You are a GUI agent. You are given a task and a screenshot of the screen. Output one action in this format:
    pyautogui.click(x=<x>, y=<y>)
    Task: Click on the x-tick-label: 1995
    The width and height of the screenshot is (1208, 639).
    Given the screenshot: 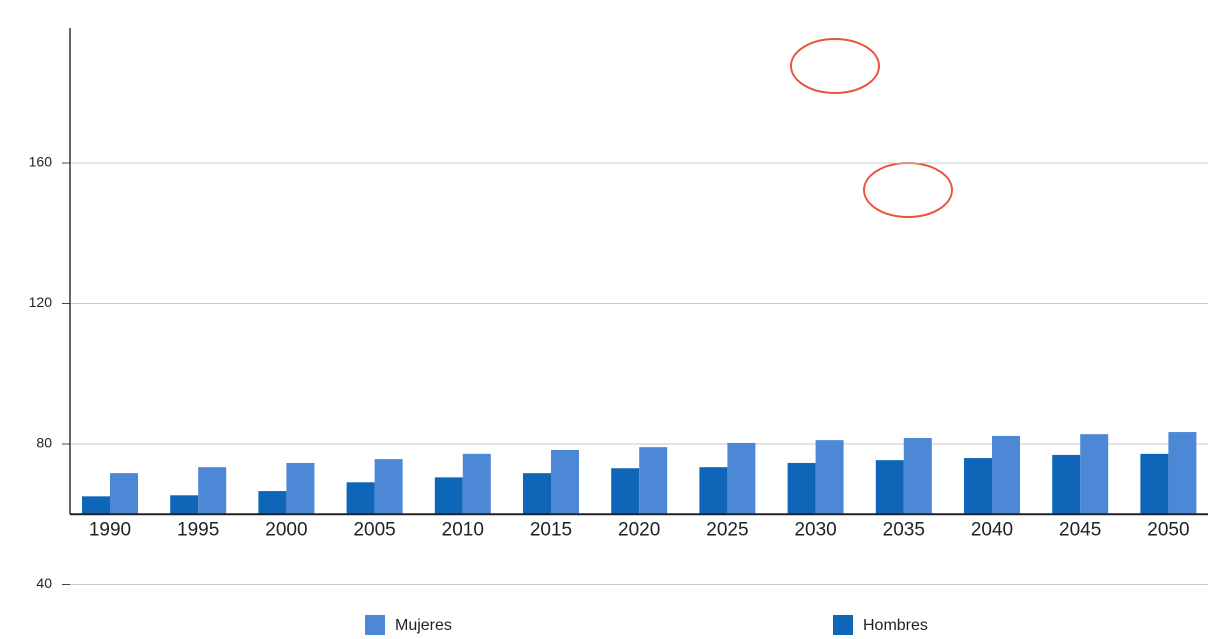 What is the action you would take?
    pyautogui.click(x=198, y=529)
    